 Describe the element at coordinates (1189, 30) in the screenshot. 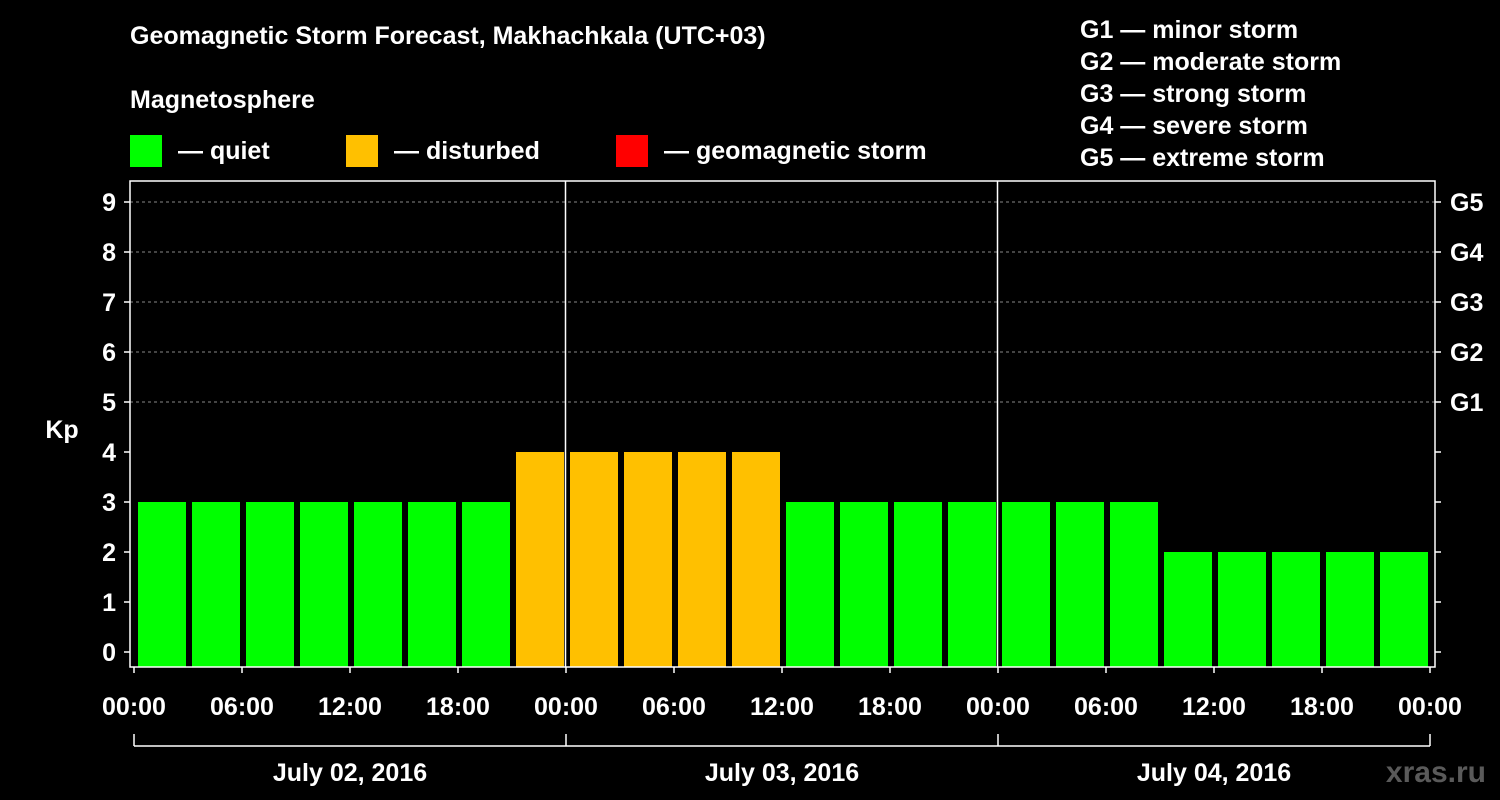

I see `storm-level-g1: G1 — minor storm` at that location.